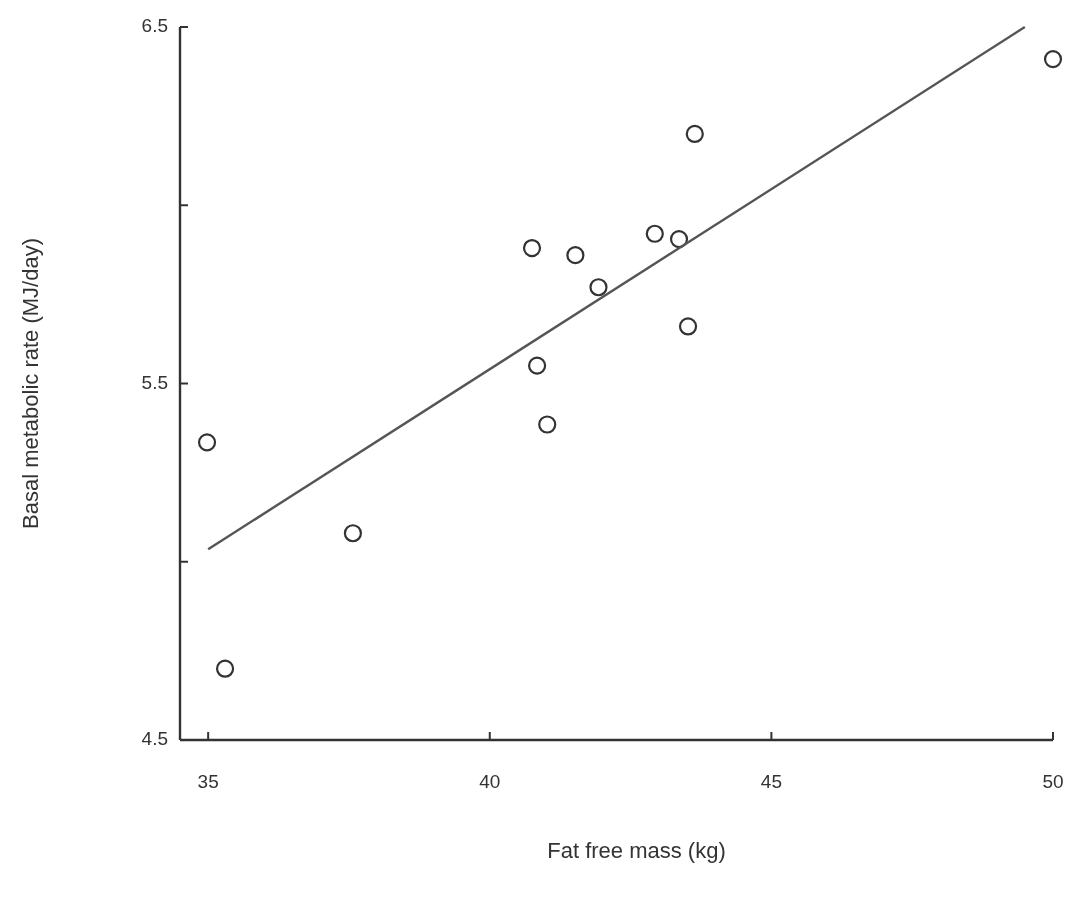 Image resolution: width=1070 pixels, height=899 pixels. I want to click on x-tick-label: 35, so click(208, 781).